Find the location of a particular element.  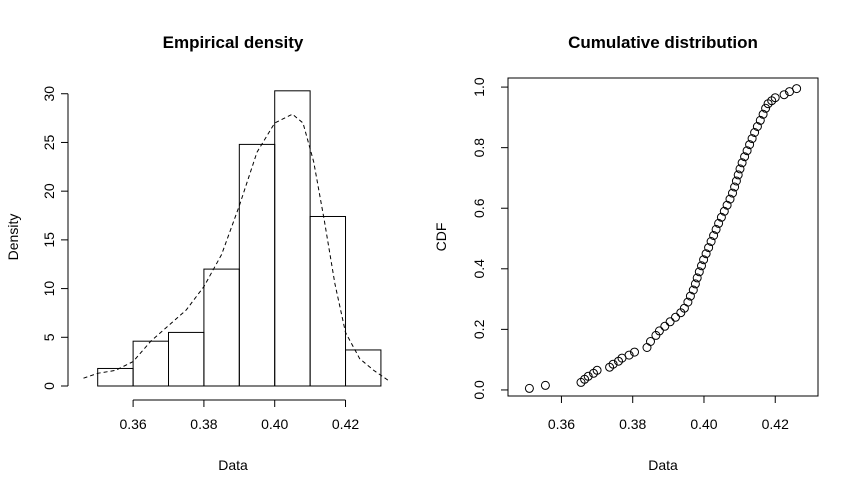

y-tick-label: 0.2 is located at coordinates (479, 329).